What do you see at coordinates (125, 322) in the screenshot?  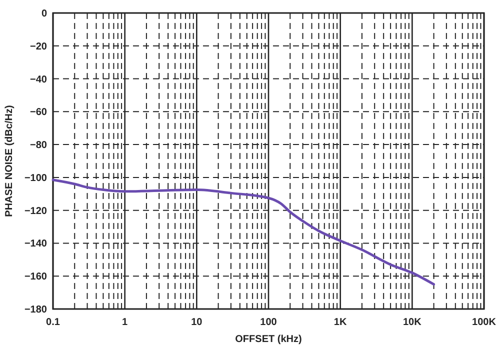 I see `x-tick-label: 1` at bounding box center [125, 322].